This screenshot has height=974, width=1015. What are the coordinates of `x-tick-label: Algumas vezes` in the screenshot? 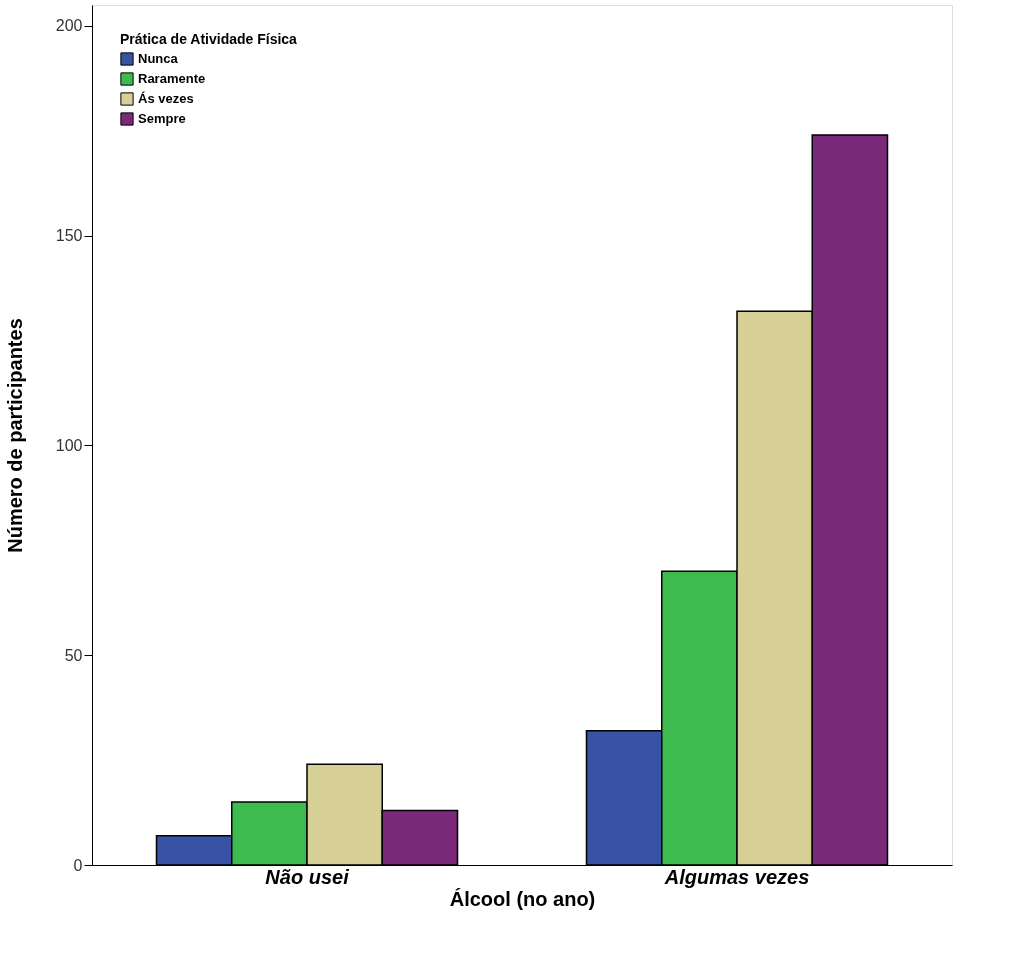 It's located at (736, 876).